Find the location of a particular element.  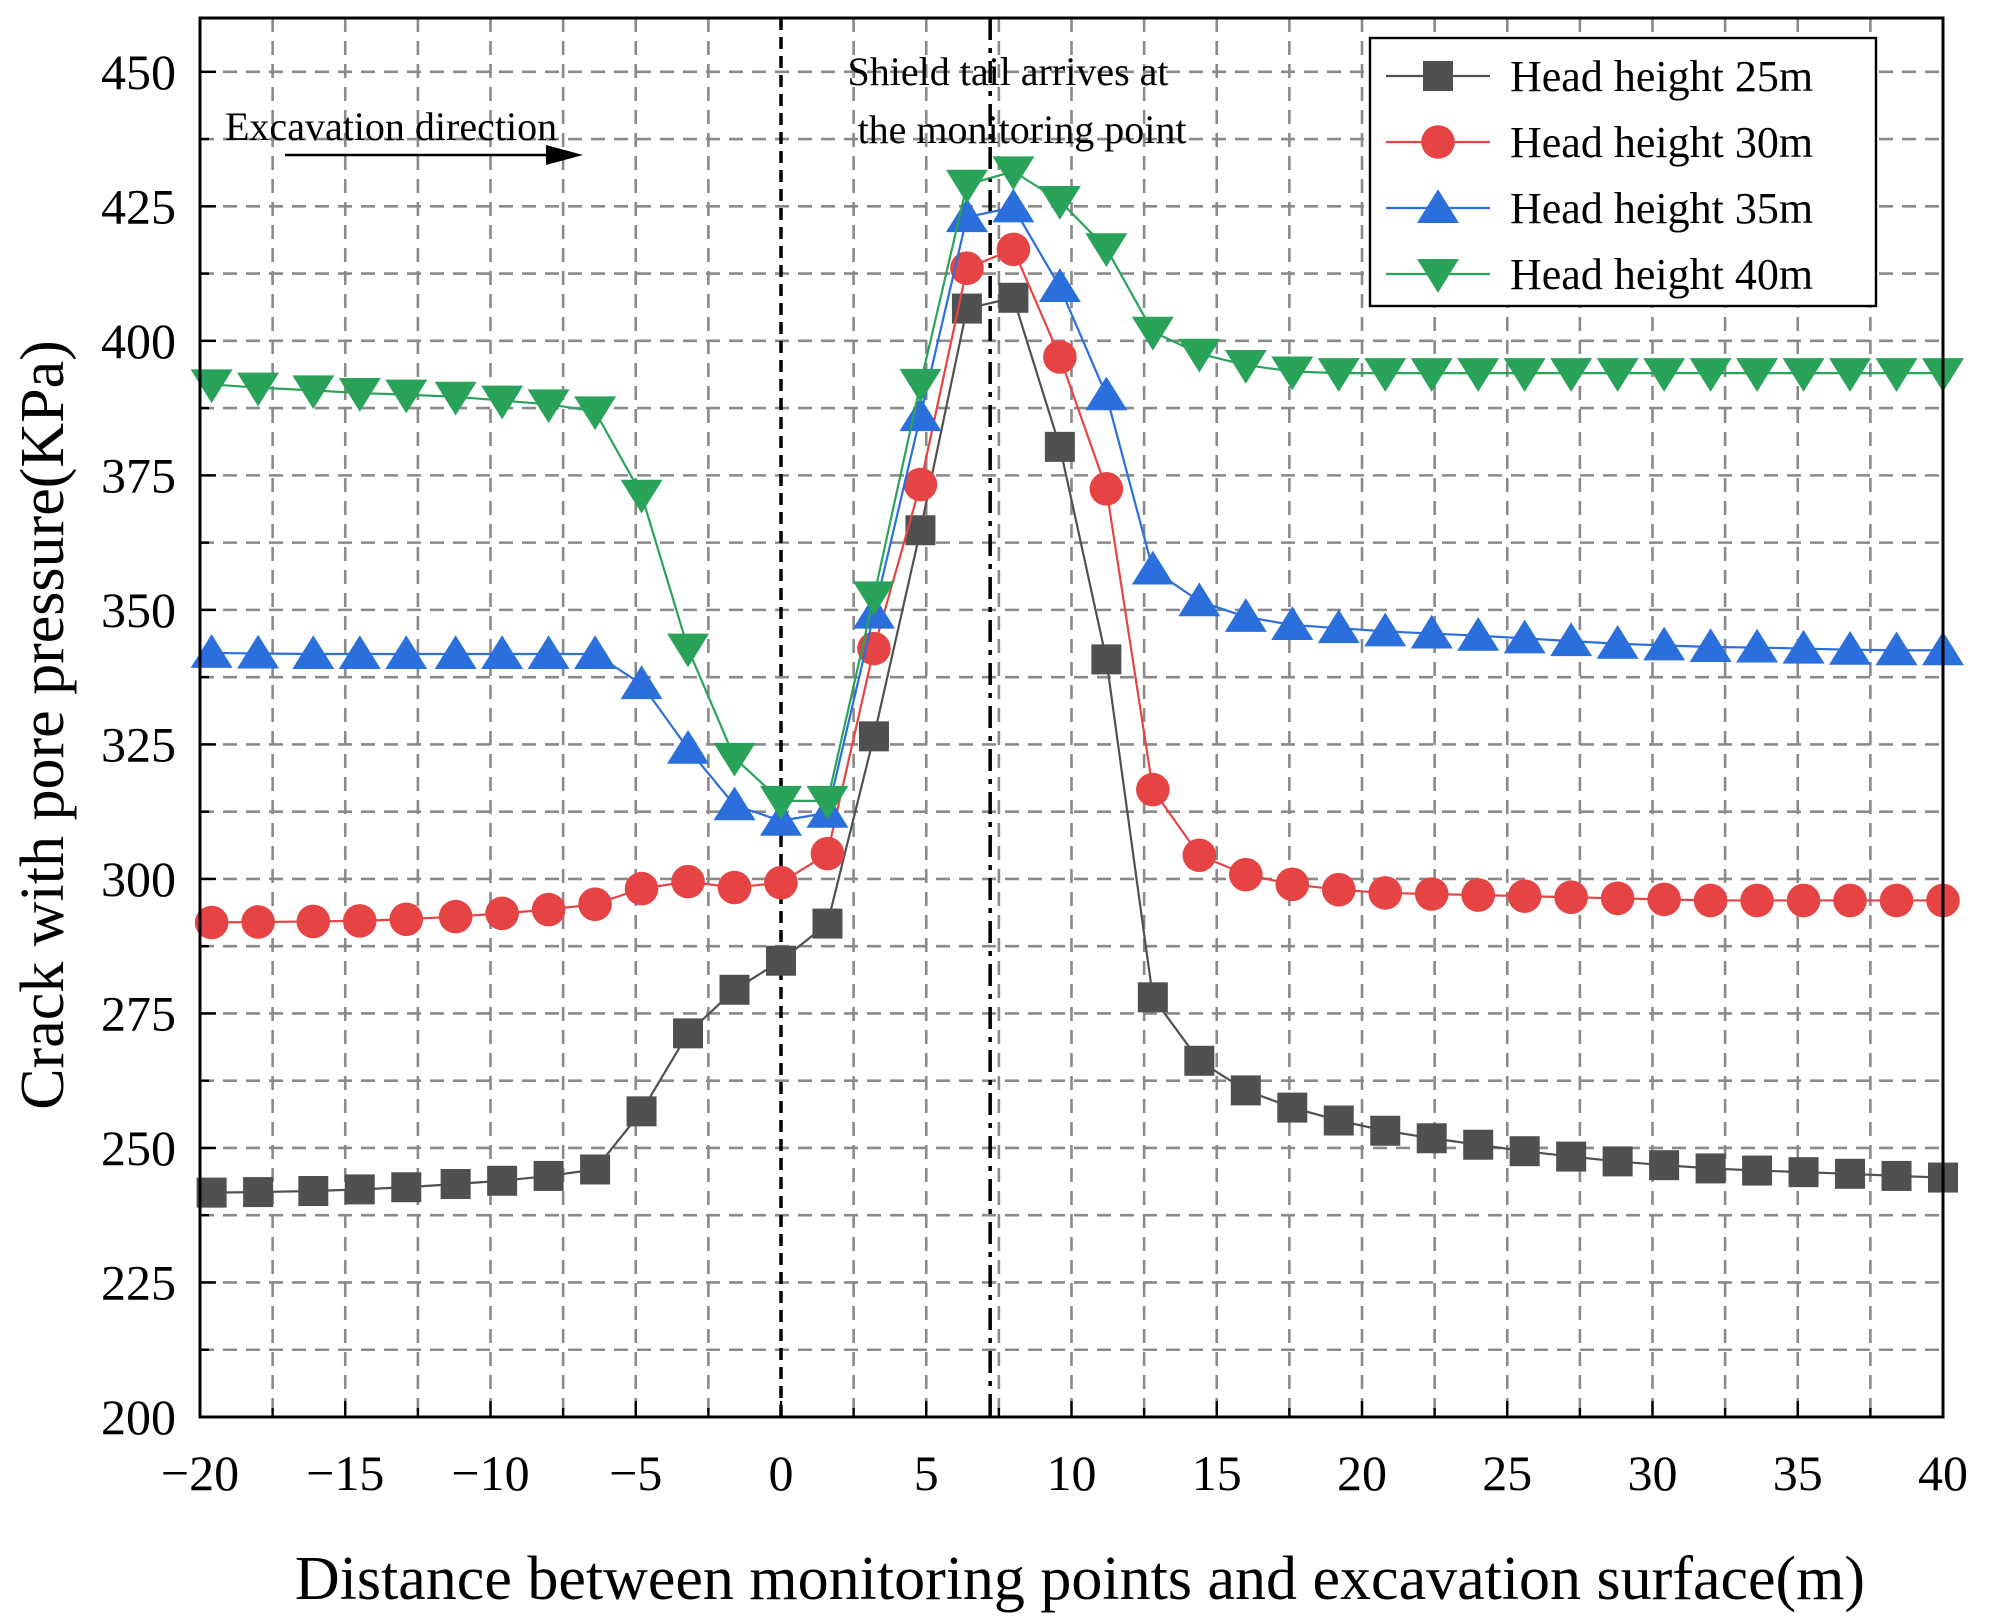

x-tick-label: 35 is located at coordinates (1798, 1473).